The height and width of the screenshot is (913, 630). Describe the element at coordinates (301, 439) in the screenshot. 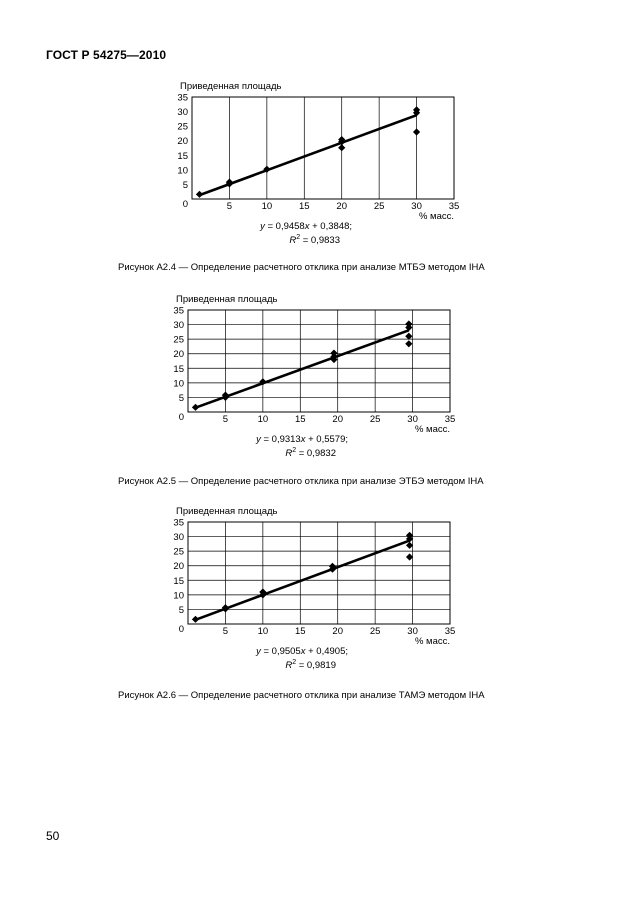

I see `regression-equation: y = 0,9313x + 0,5579;` at that location.